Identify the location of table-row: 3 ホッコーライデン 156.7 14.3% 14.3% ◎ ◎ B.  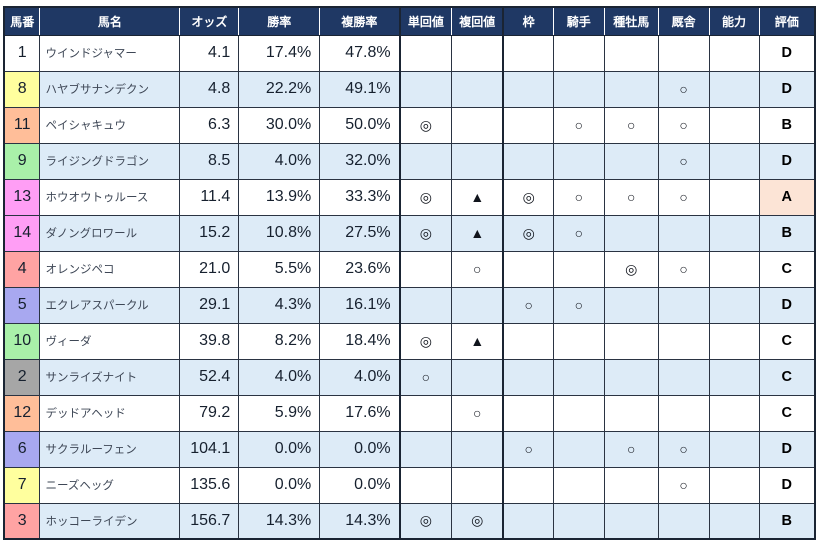
(409, 521).